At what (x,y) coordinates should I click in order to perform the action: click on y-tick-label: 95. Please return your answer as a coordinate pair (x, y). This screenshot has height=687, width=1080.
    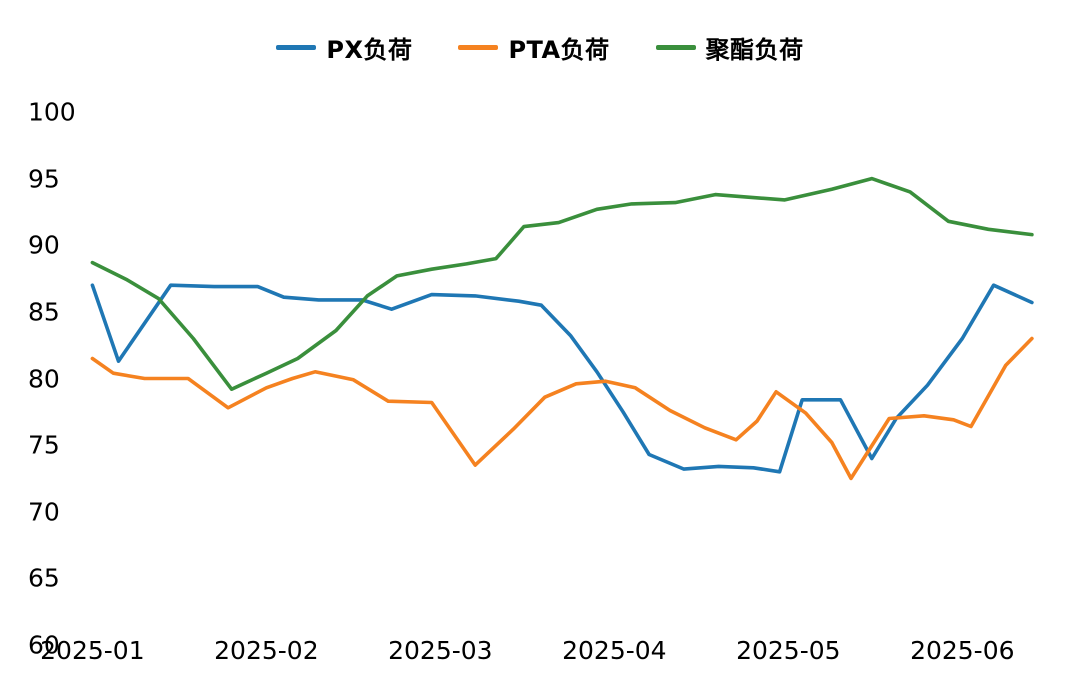
    Looking at the image, I should click on (44, 179).